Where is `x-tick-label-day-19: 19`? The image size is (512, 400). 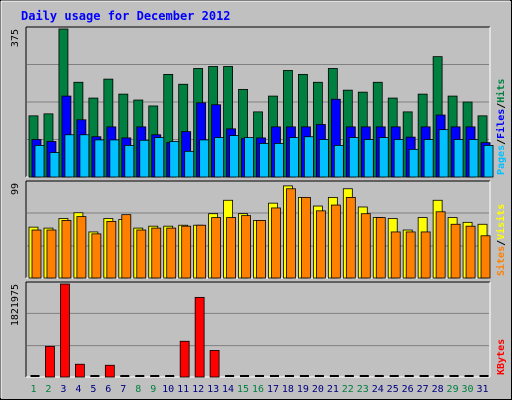
x-tick-label-day-19: 19 is located at coordinates (303, 389).